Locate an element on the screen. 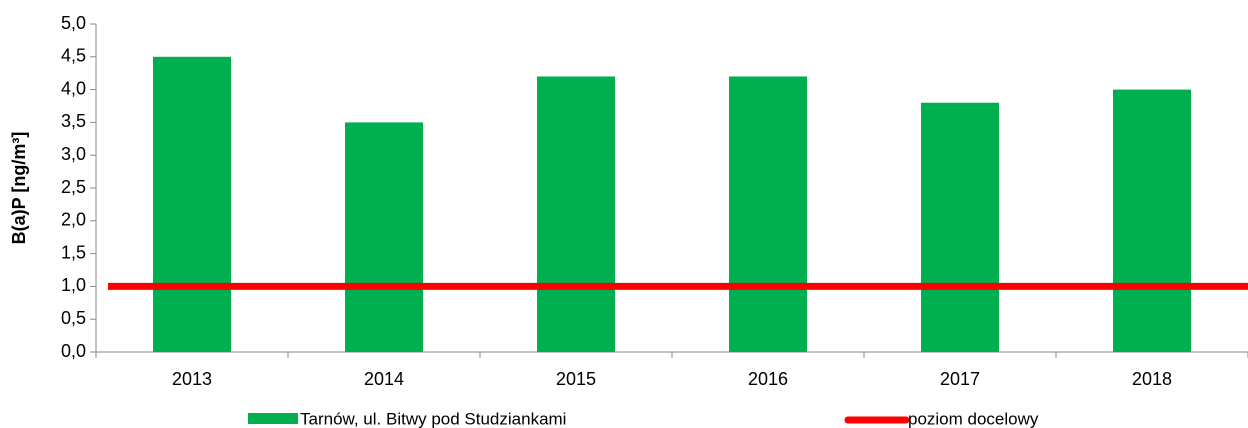  y-tick-label: 2,0 is located at coordinates (73, 220).